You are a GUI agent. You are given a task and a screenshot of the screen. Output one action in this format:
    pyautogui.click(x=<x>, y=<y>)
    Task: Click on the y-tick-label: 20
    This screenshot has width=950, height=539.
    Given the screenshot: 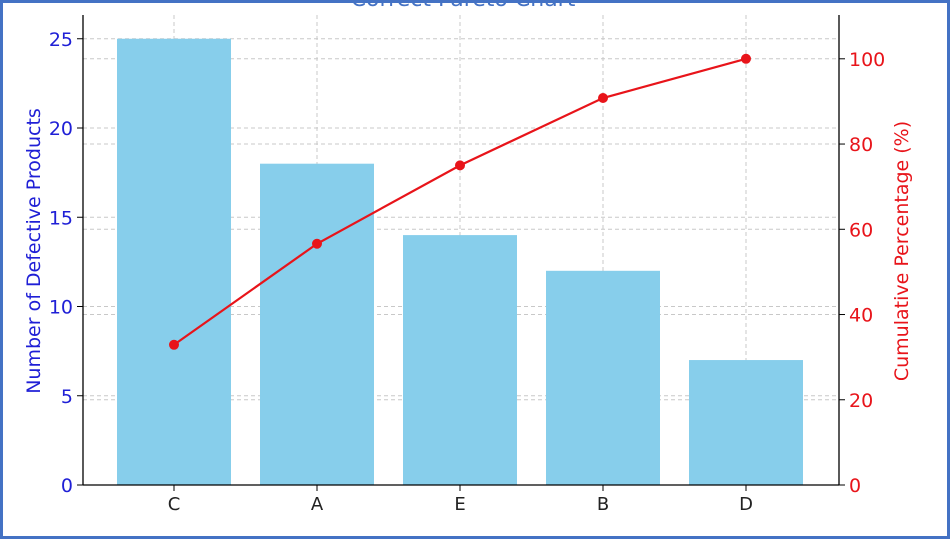 What is the action you would take?
    pyautogui.click(x=61, y=129)
    